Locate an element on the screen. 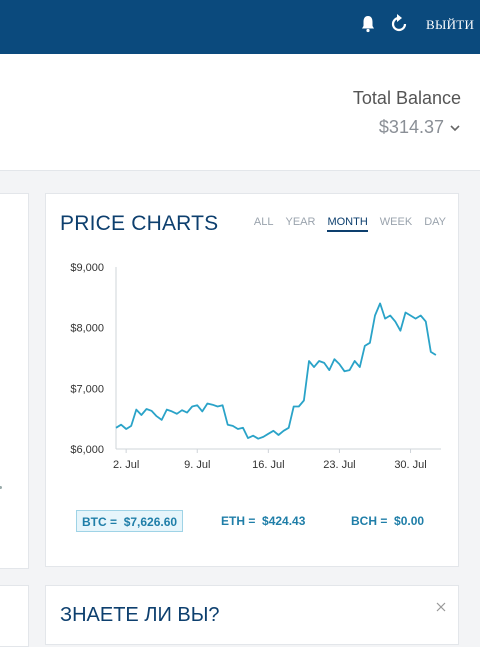 The height and width of the screenshot is (647, 480). btc-label: BTC = is located at coordinates (100, 522).